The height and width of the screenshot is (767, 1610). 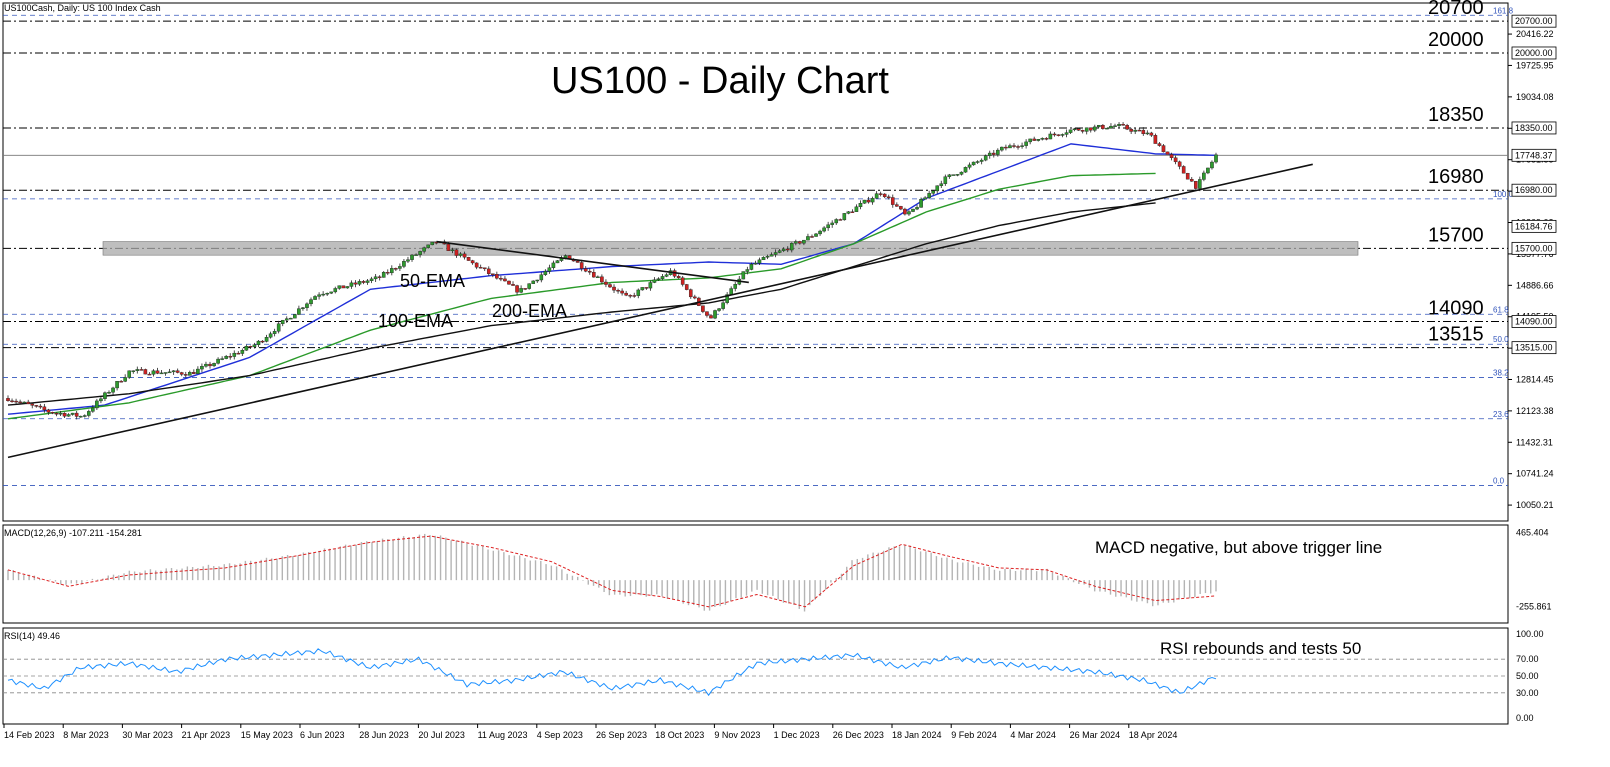 What do you see at coordinates (1535, 285) in the screenshot?
I see `price-tick-label: 14886.66` at bounding box center [1535, 285].